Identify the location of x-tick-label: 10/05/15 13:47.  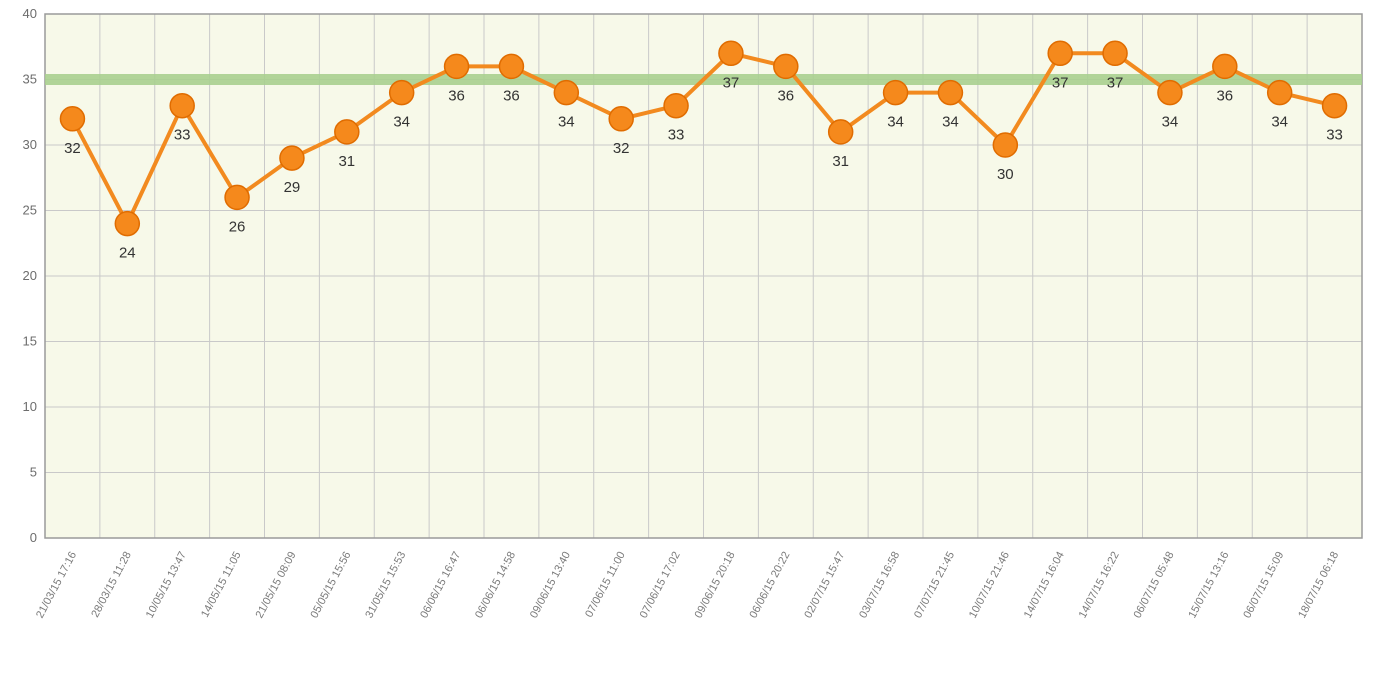
(166, 585).